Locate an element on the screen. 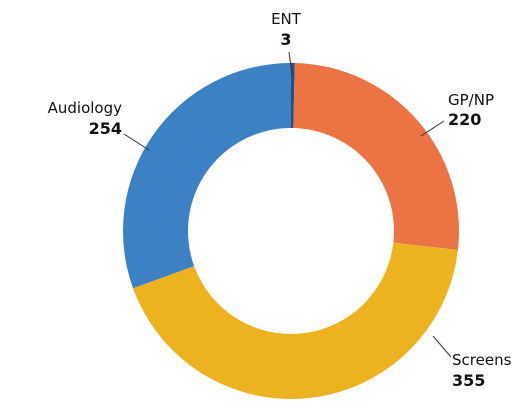  slice-value: 220 is located at coordinates (464, 119).